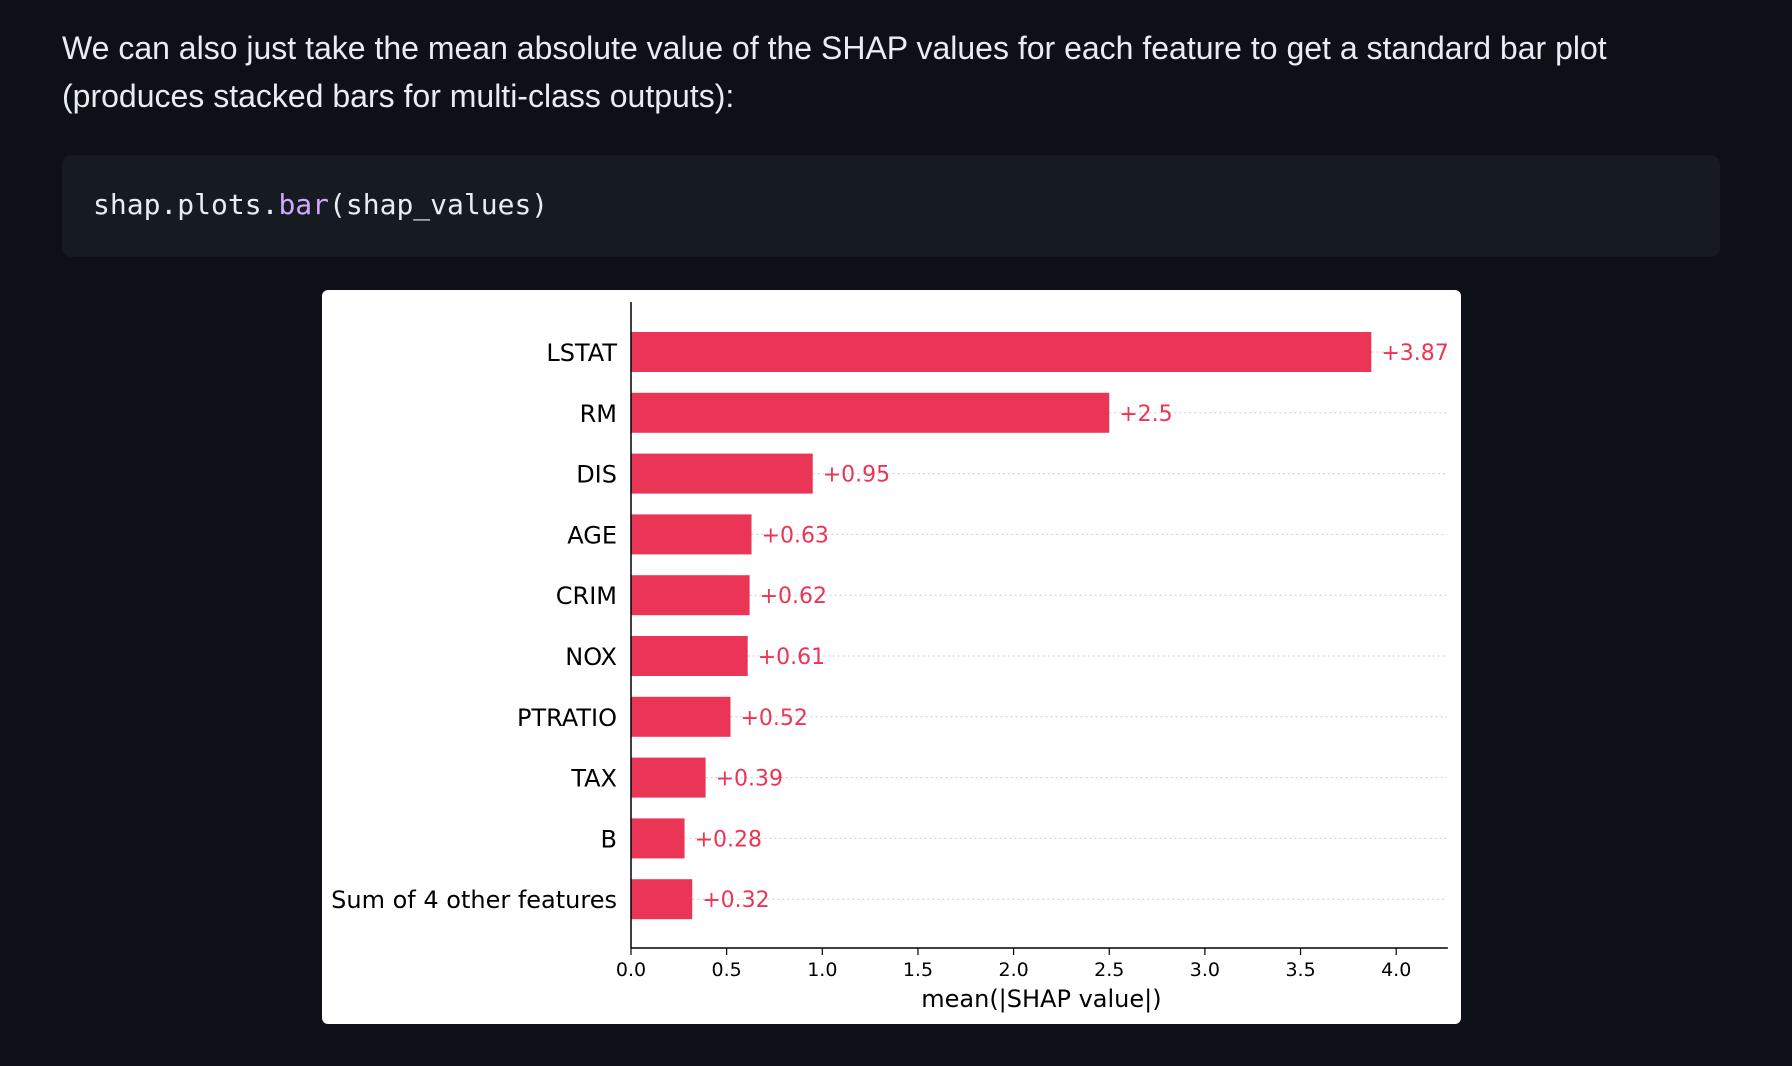 This screenshot has height=1066, width=1792. What do you see at coordinates (791, 657) in the screenshot?
I see `value-label: +0.61` at bounding box center [791, 657].